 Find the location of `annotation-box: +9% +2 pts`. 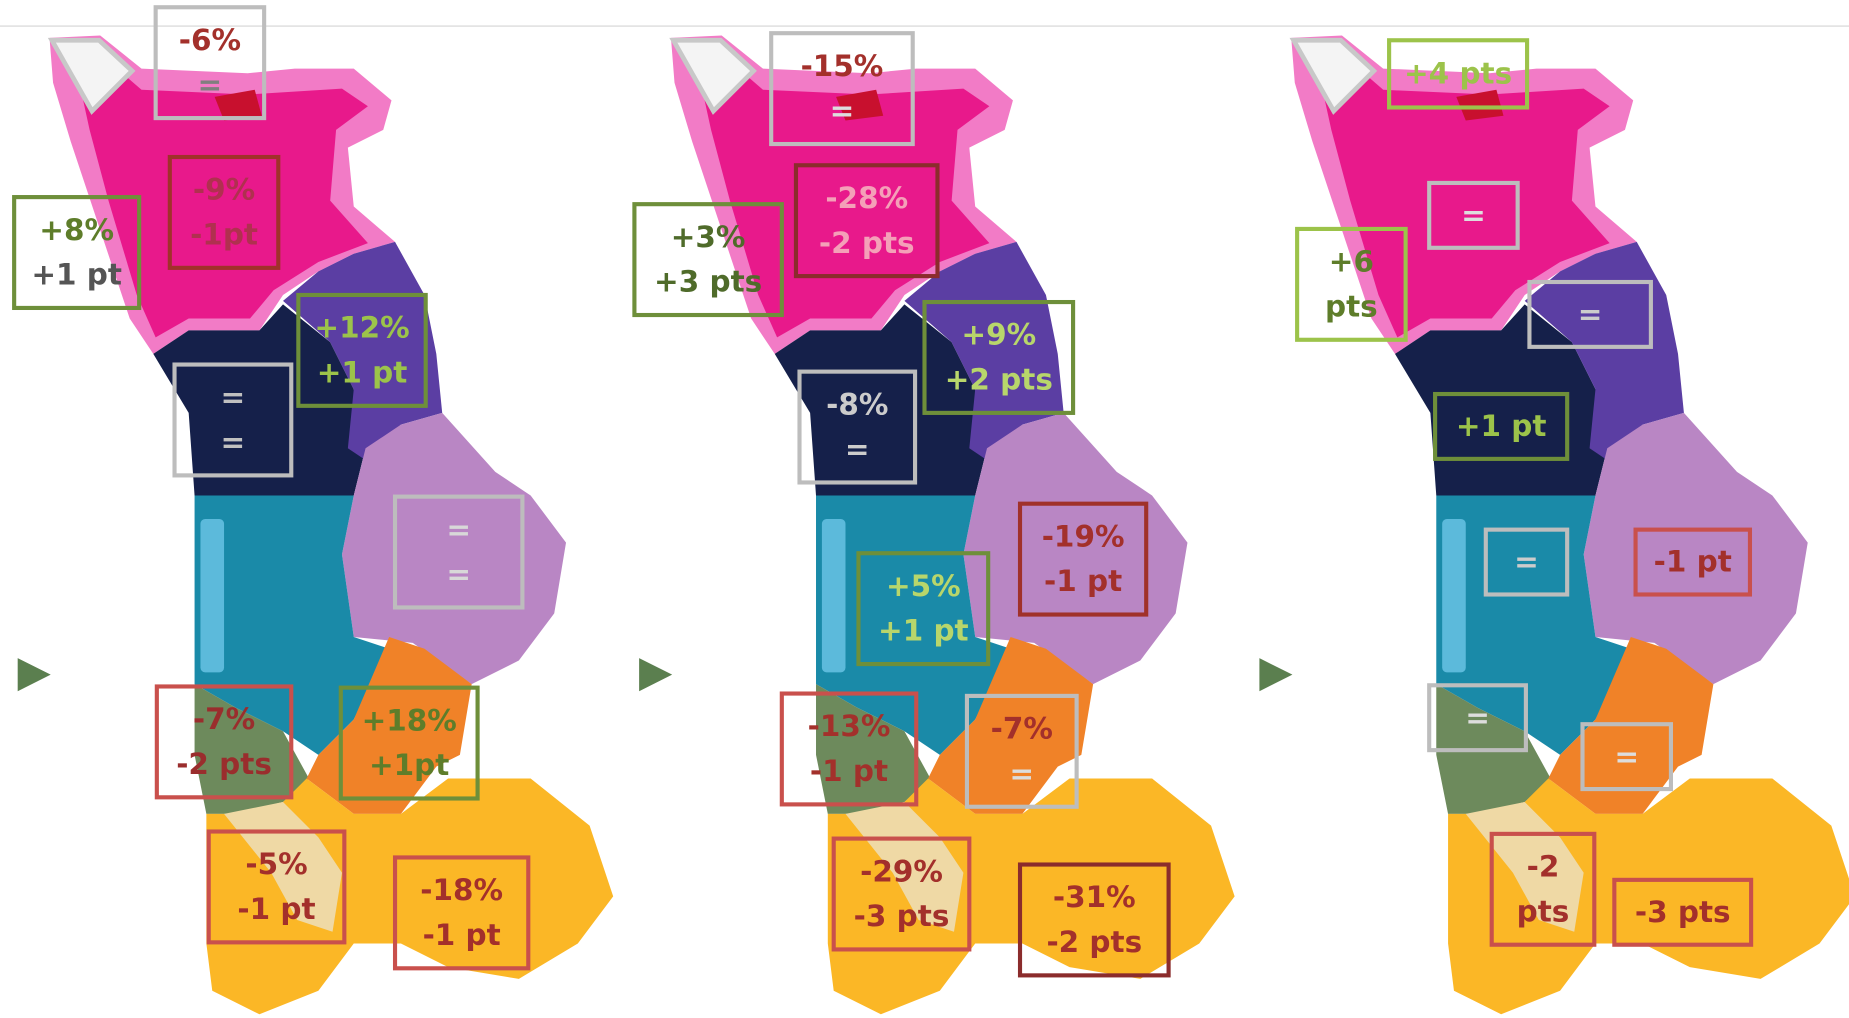

annotation-box: +9% +2 pts is located at coordinates (999, 357).